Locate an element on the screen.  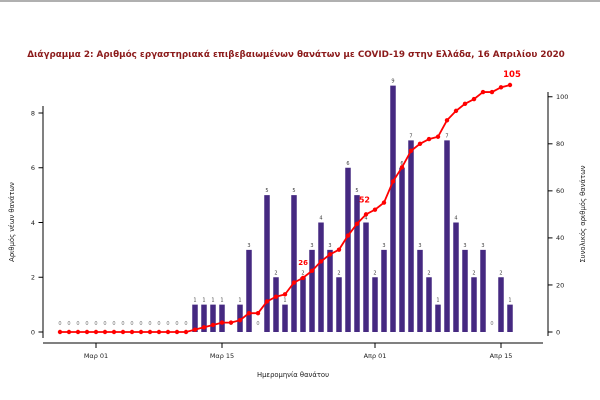
left-y-tick-label: 0 is located at coordinates (33, 332).